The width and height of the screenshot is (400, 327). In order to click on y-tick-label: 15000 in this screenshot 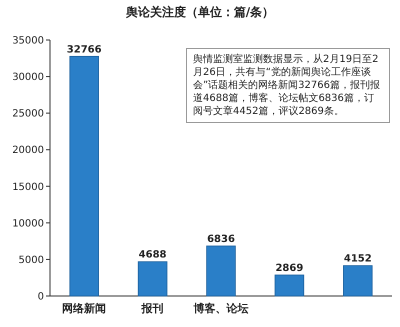, I will do `click(28, 187)`.